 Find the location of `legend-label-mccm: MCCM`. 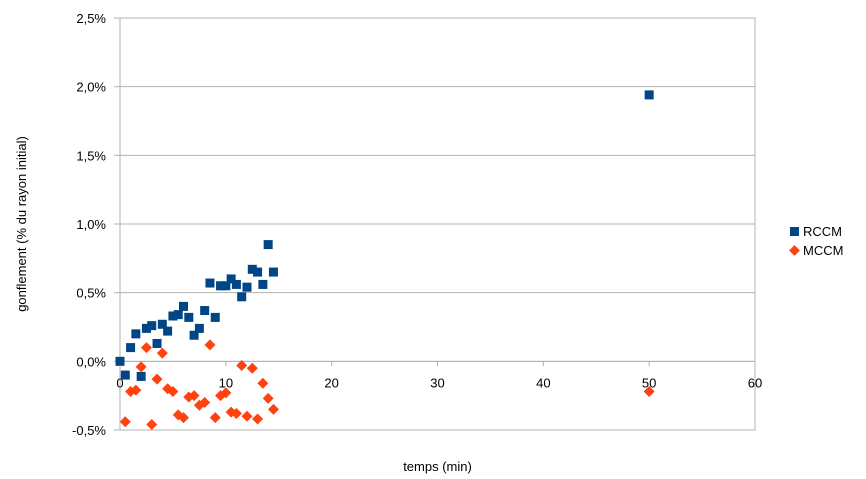

legend-label-mccm: MCCM is located at coordinates (823, 250).